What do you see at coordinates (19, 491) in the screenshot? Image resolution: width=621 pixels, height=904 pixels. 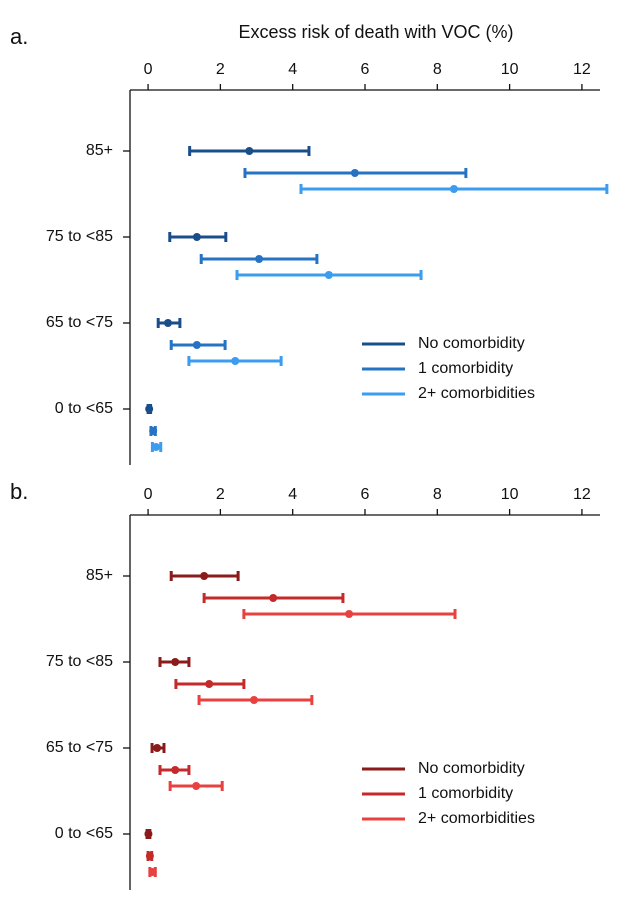 I see `panel-label: b.` at bounding box center [19, 491].